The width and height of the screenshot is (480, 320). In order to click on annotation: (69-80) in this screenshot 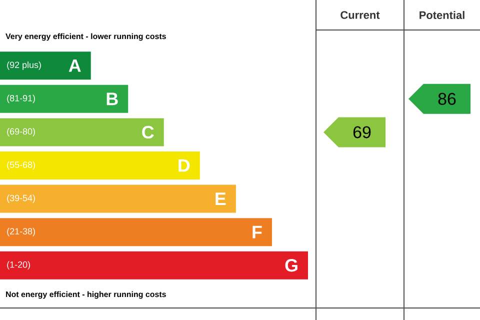, I will do `click(21, 132)`.